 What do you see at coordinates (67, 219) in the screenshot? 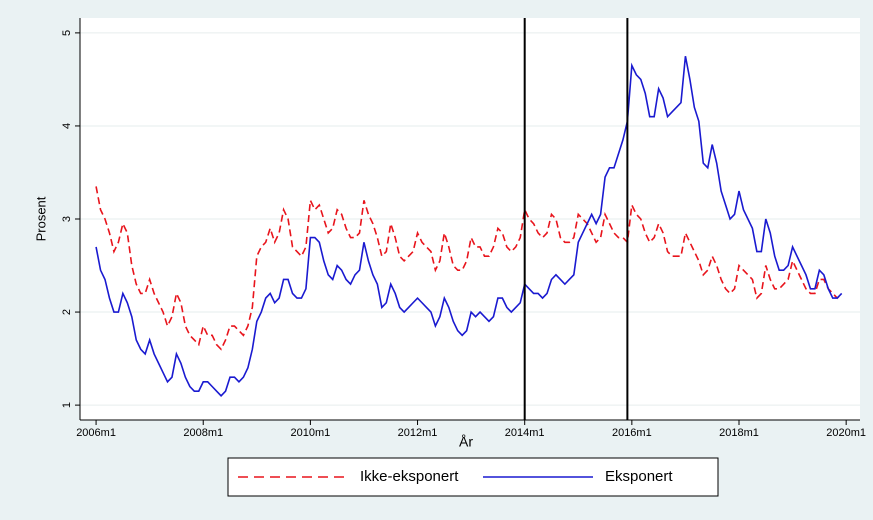
I see `y-tick-label: 3` at bounding box center [67, 219].